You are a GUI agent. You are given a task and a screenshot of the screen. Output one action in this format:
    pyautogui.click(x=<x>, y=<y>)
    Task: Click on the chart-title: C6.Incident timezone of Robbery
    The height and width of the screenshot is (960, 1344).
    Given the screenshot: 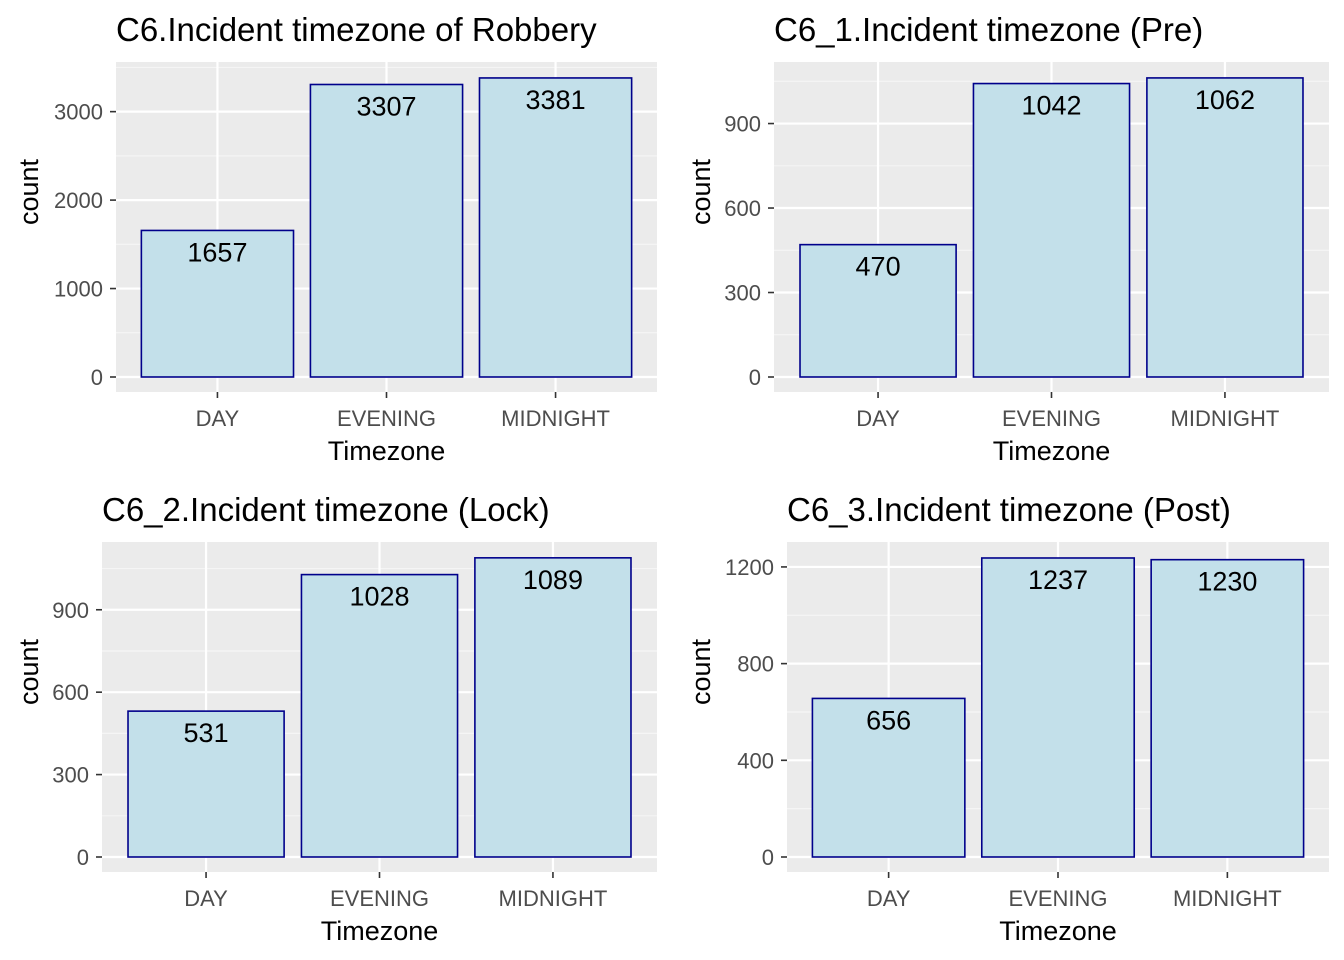 What is the action you would take?
    pyautogui.click(x=356, y=29)
    